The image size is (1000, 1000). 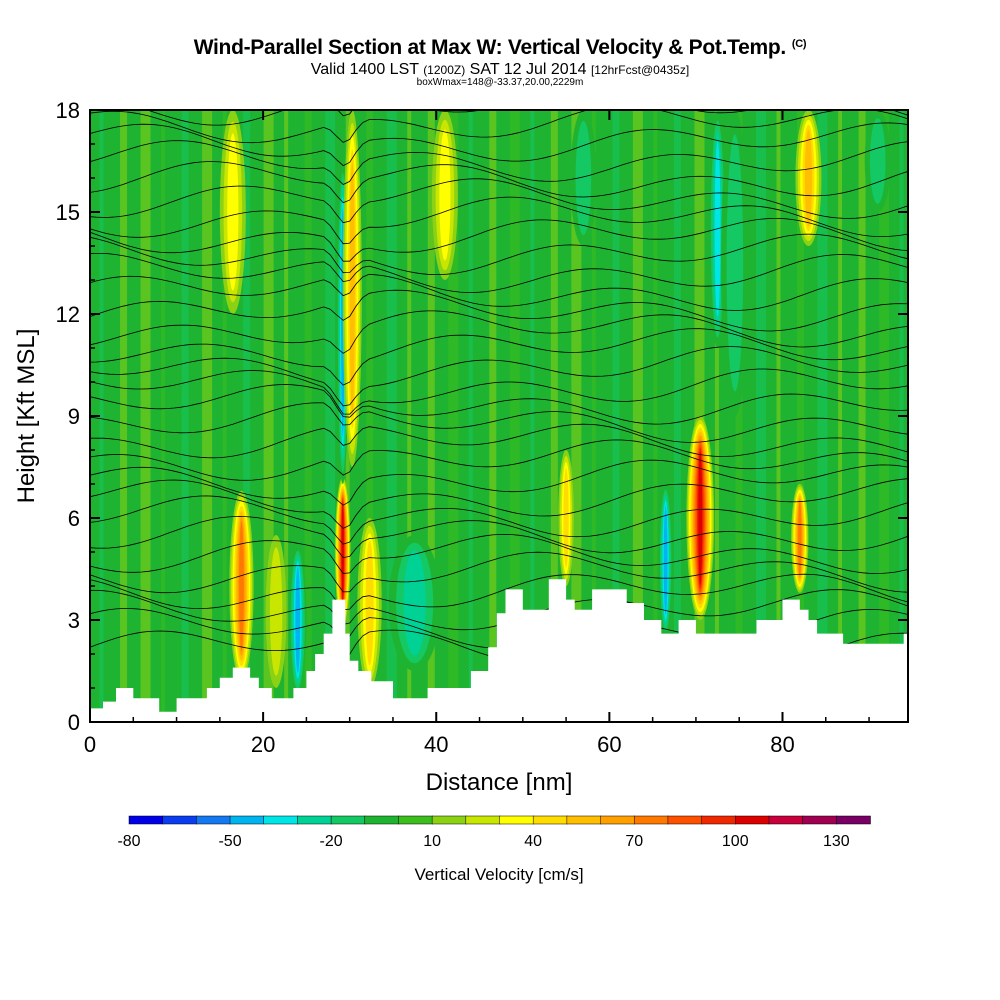 What do you see at coordinates (533, 841) in the screenshot?
I see `colorbar-label: 40` at bounding box center [533, 841].